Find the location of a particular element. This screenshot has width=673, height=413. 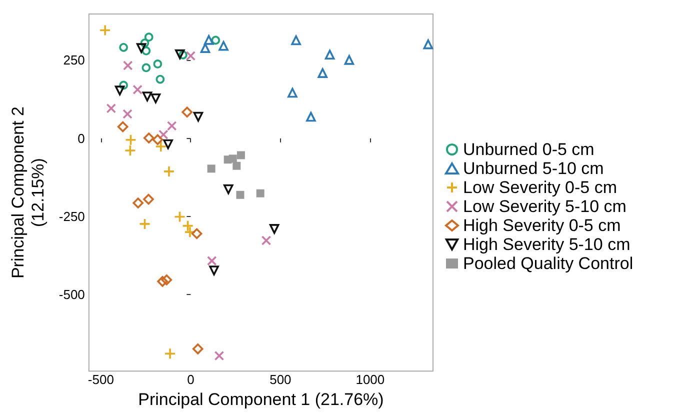

x-tick-label: 0 is located at coordinates (190, 380).